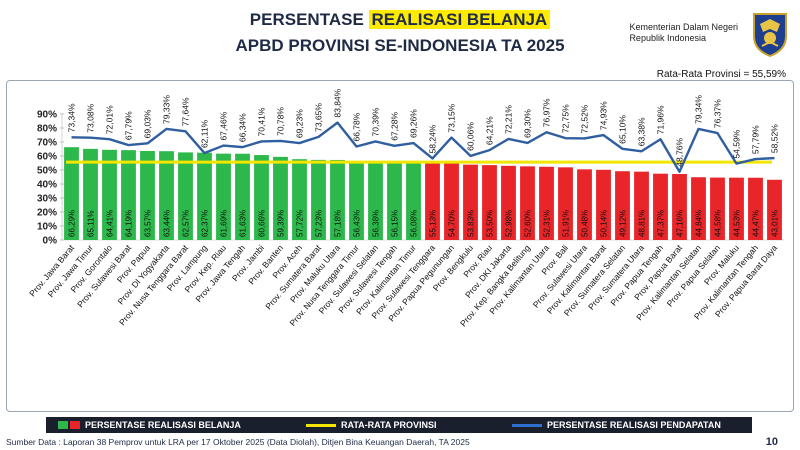 The image size is (800, 450). What do you see at coordinates (547, 112) in the screenshot?
I see `line-value-label: 76,97%` at bounding box center [547, 112].